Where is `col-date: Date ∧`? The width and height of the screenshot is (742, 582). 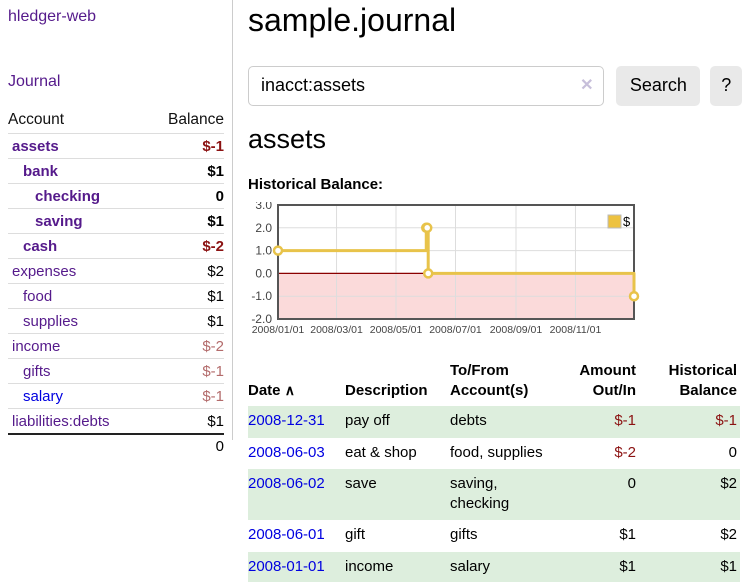 col-date: Date ∧ is located at coordinates (296, 382).